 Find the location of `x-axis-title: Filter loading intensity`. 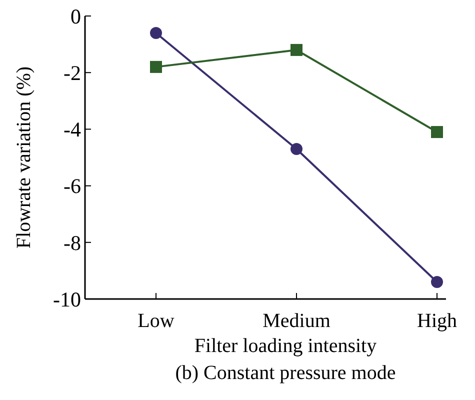

x-axis-title: Filter loading intensity is located at coordinates (285, 346).